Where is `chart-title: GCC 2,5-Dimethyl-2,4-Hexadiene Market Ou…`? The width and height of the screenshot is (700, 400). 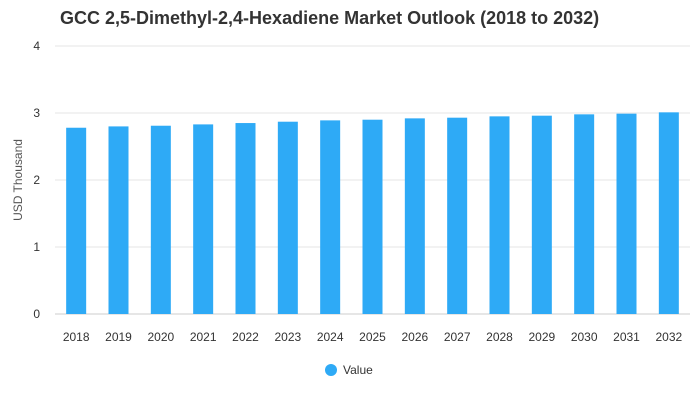
chart-title: GCC 2,5-Dimethyl-2,4-Hexadiene Market Ou… is located at coordinates (330, 18).